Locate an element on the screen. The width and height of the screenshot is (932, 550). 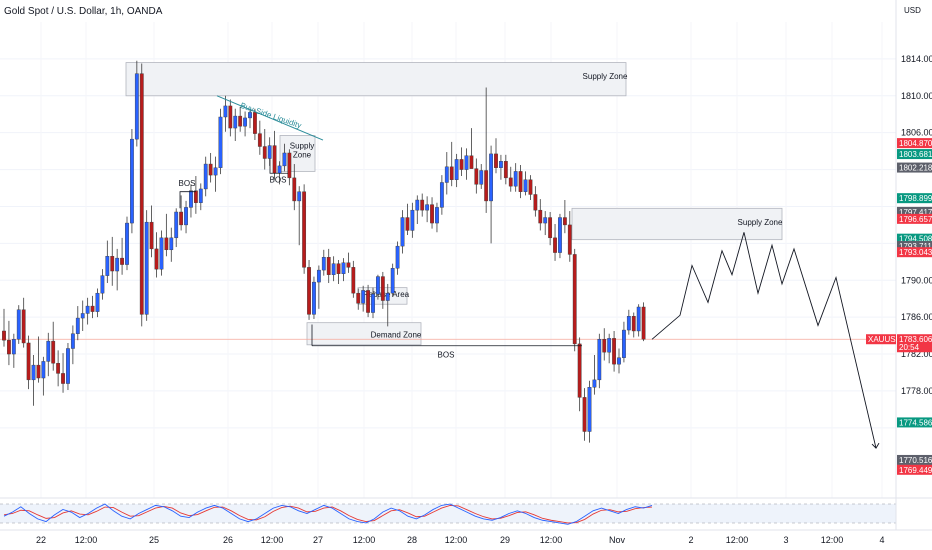
price-badge-label: 1797.417 is located at coordinates (915, 212).